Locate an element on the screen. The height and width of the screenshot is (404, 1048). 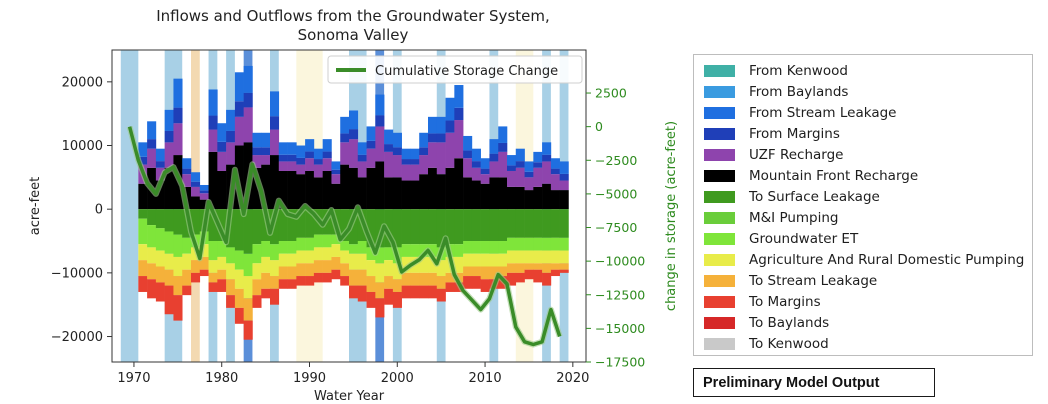
bar-2017-to-stream-leakage is located at coordinates (555, 266).